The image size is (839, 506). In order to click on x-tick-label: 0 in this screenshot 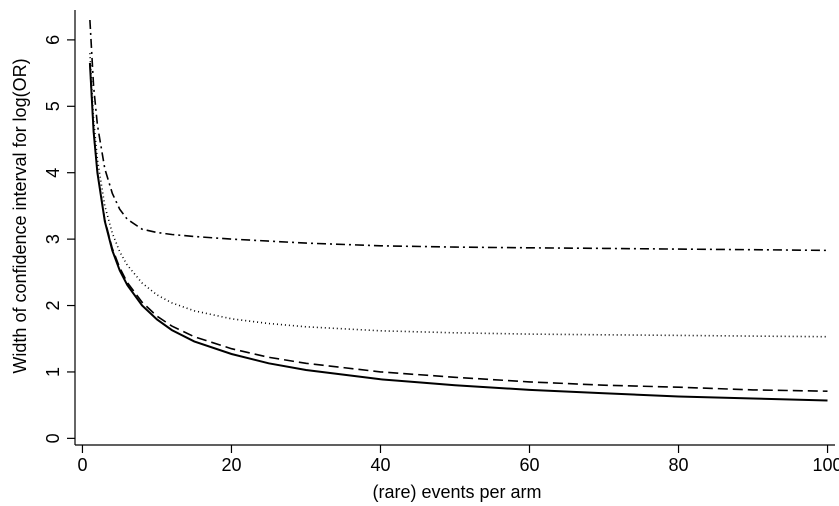, I will do `click(82, 465)`.